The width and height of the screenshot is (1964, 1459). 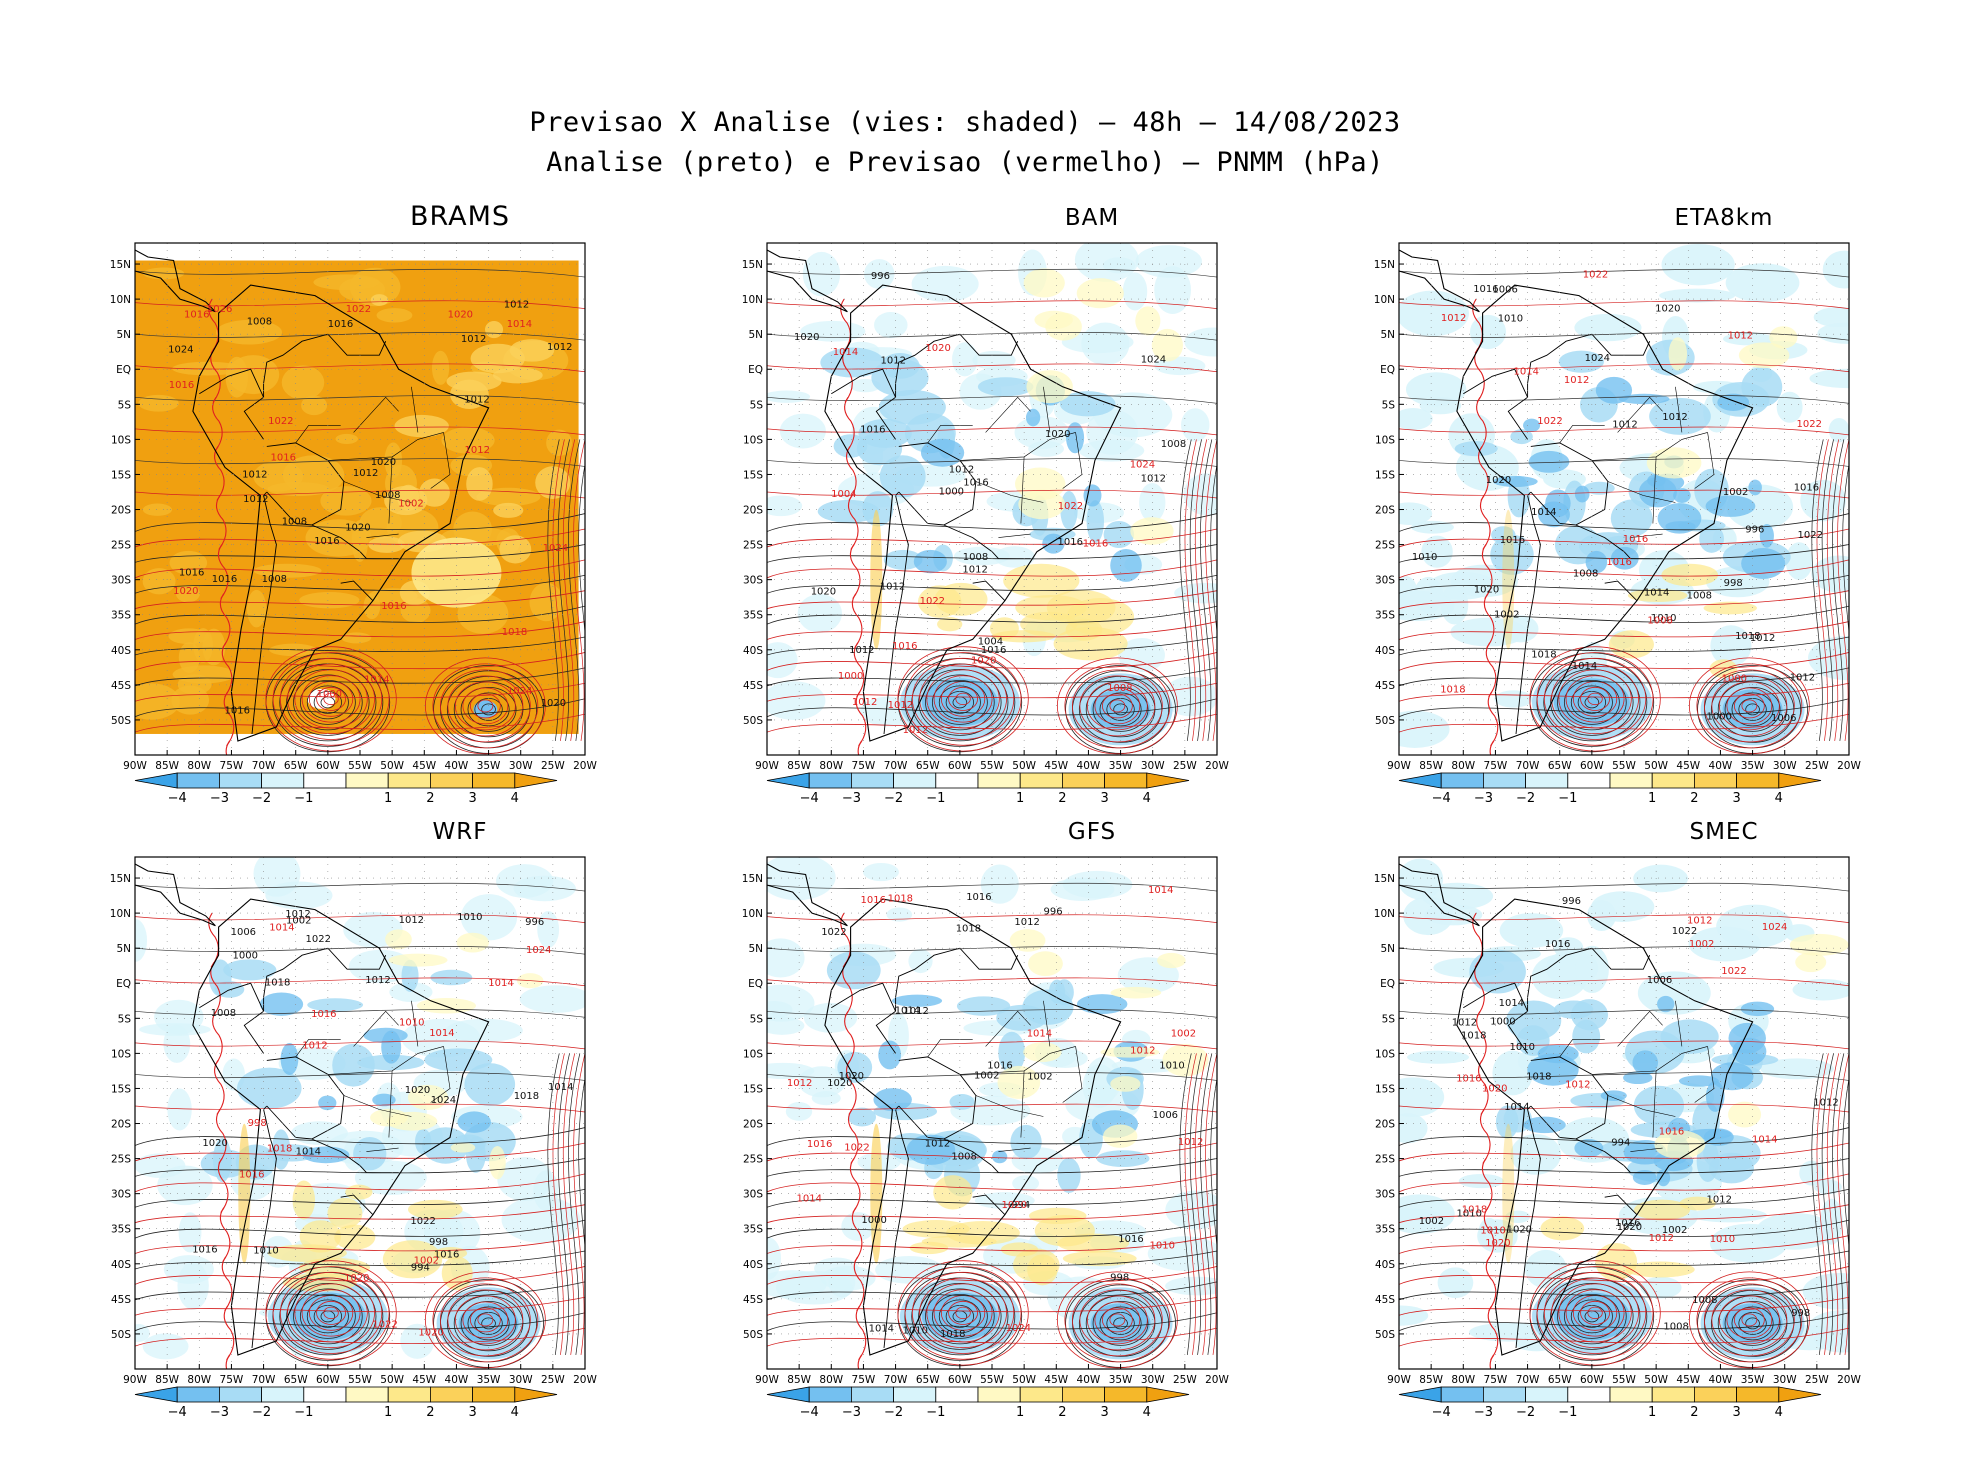 I want to click on colorbar-tick-label: −2, so click(x=1525, y=1412).